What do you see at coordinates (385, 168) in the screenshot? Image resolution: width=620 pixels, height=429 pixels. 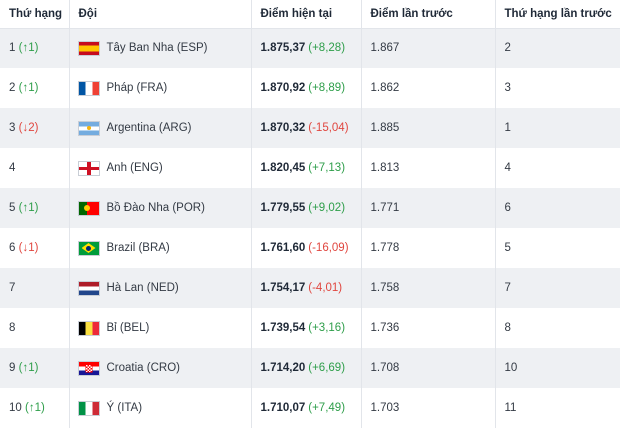 I see `previous-points: 1.813` at bounding box center [385, 168].